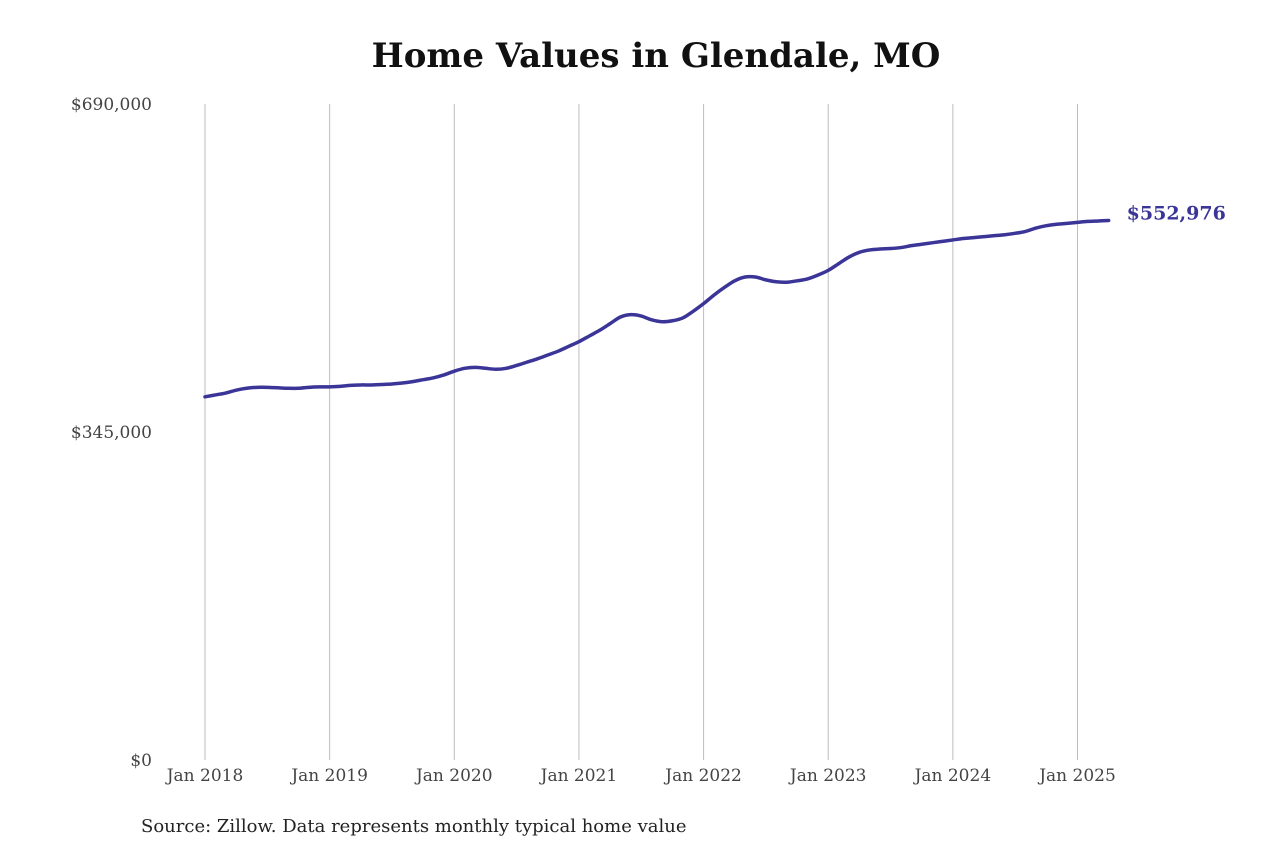 The image size is (1280, 853). I want to click on y-tick-label: $0, so click(141, 761).